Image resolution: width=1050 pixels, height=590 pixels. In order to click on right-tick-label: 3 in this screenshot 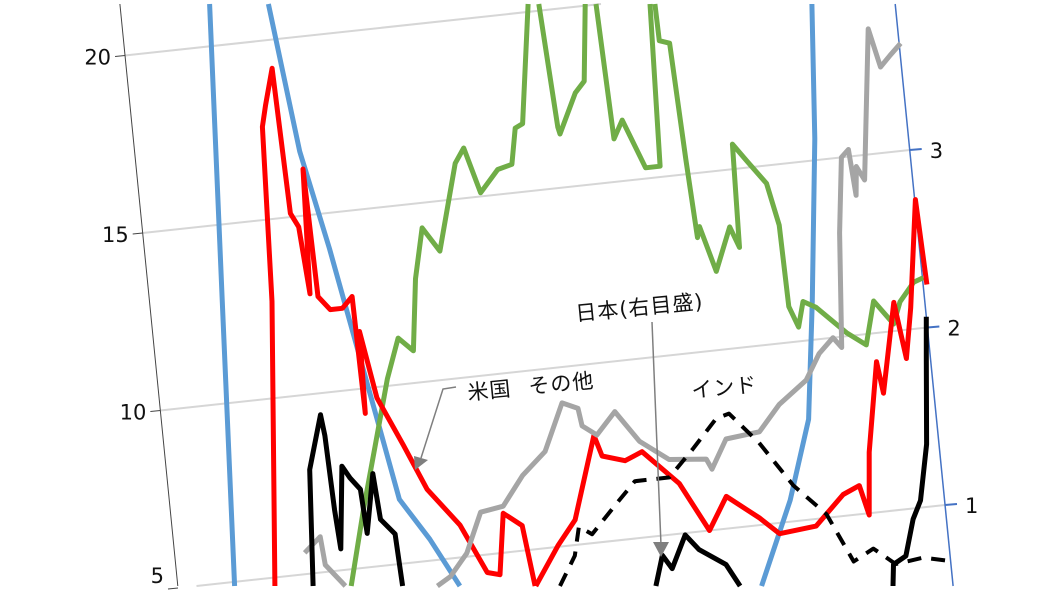, I will do `click(936, 151)`.